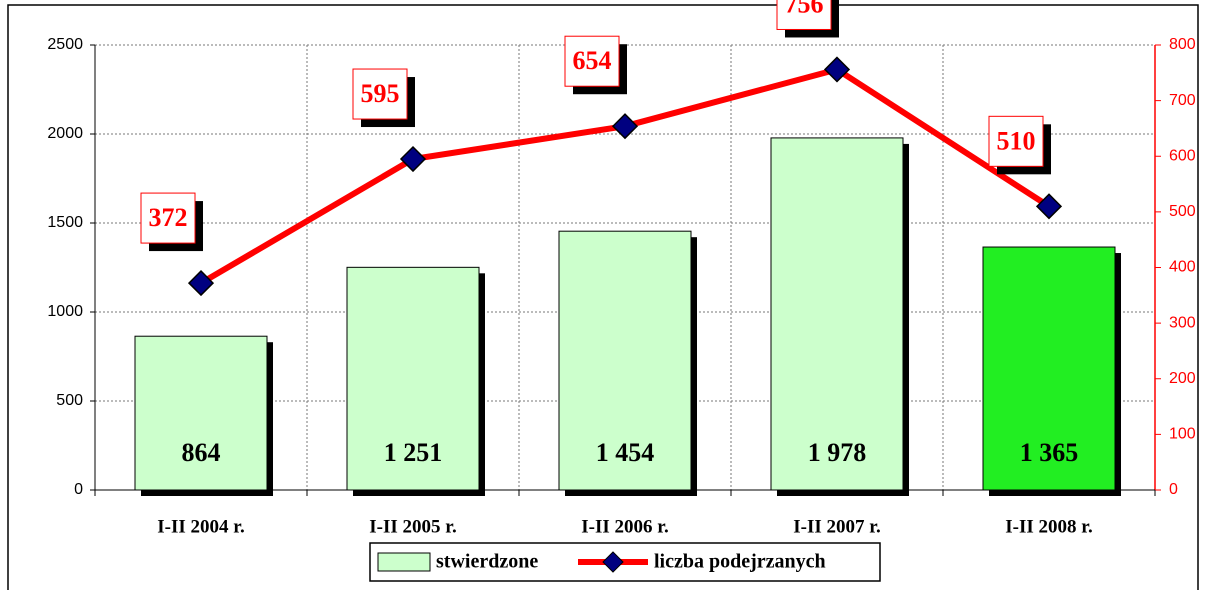  I want to click on legend-swatch, so click(404, 562).